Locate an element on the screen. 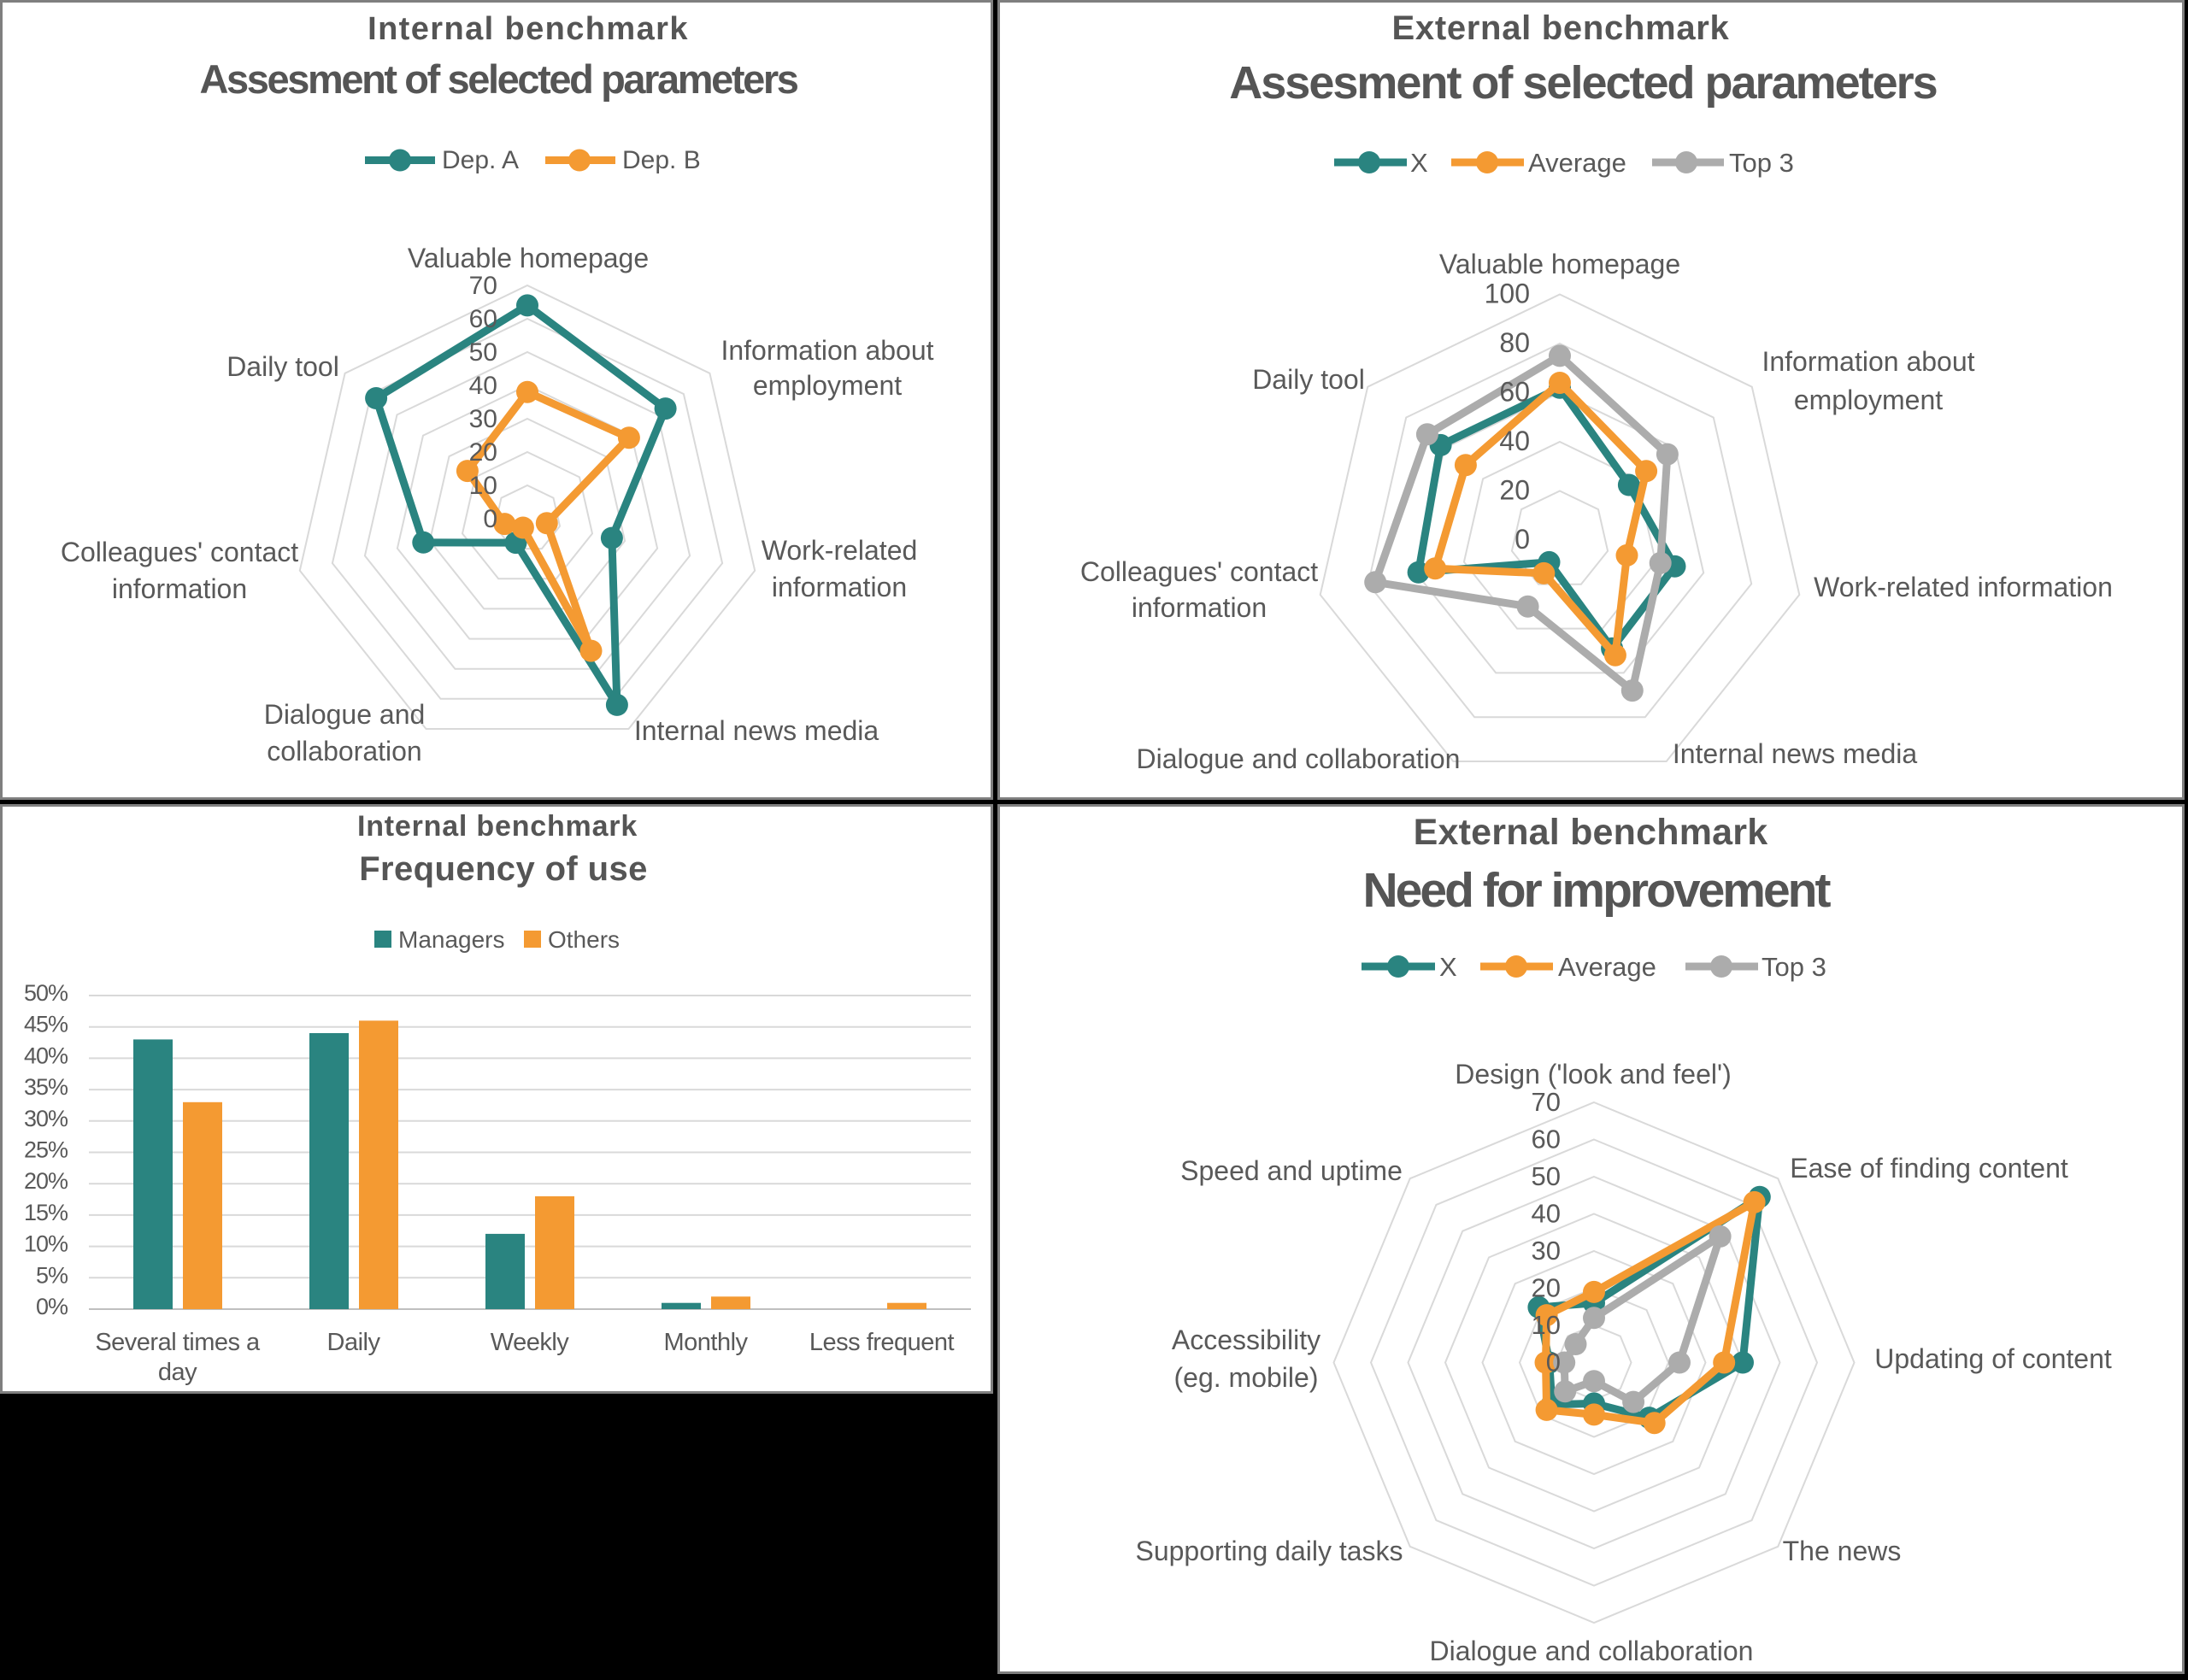  svg-text: Managers is located at coordinates (451, 939).